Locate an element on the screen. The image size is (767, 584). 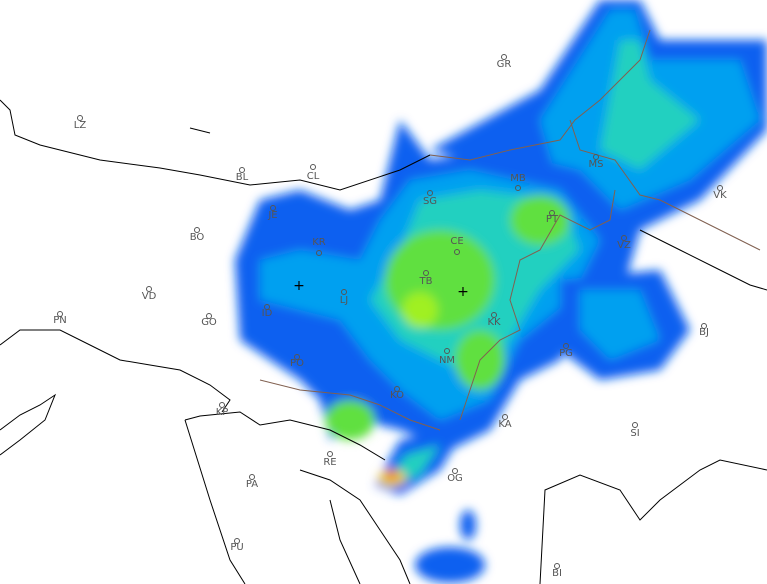
city-label: LZ is located at coordinates (80, 125).